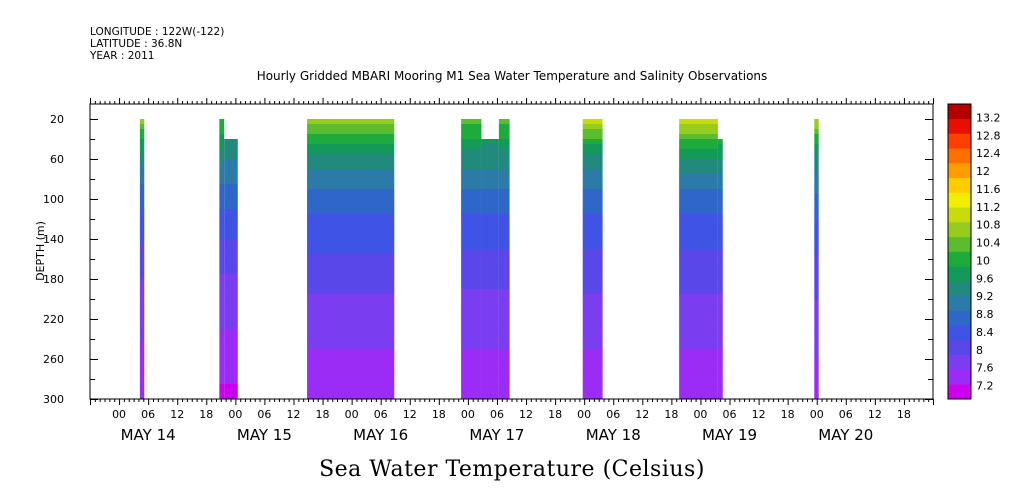 This screenshot has width=1009, height=504. What do you see at coordinates (119, 414) in the screenshot?
I see `x-tick-label: 00` at bounding box center [119, 414].